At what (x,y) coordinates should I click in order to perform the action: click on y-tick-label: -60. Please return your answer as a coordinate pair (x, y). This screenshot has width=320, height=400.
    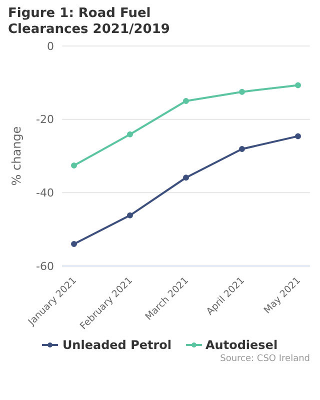
    Looking at the image, I should click on (45, 266).